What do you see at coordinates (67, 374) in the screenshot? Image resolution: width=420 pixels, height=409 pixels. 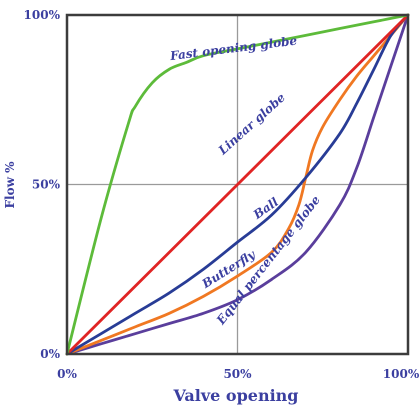 I see `x-tick-label: 0%` at bounding box center [67, 374].